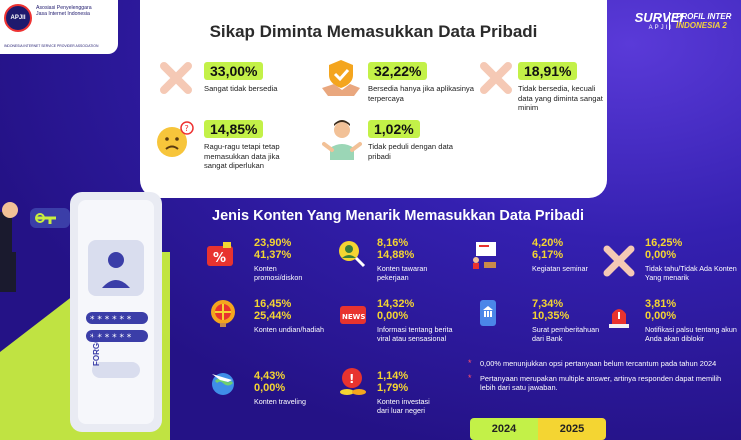 The image size is (741, 440). What do you see at coordinates (619, 318) in the screenshot?
I see `alarm-icon` at bounding box center [619, 318].